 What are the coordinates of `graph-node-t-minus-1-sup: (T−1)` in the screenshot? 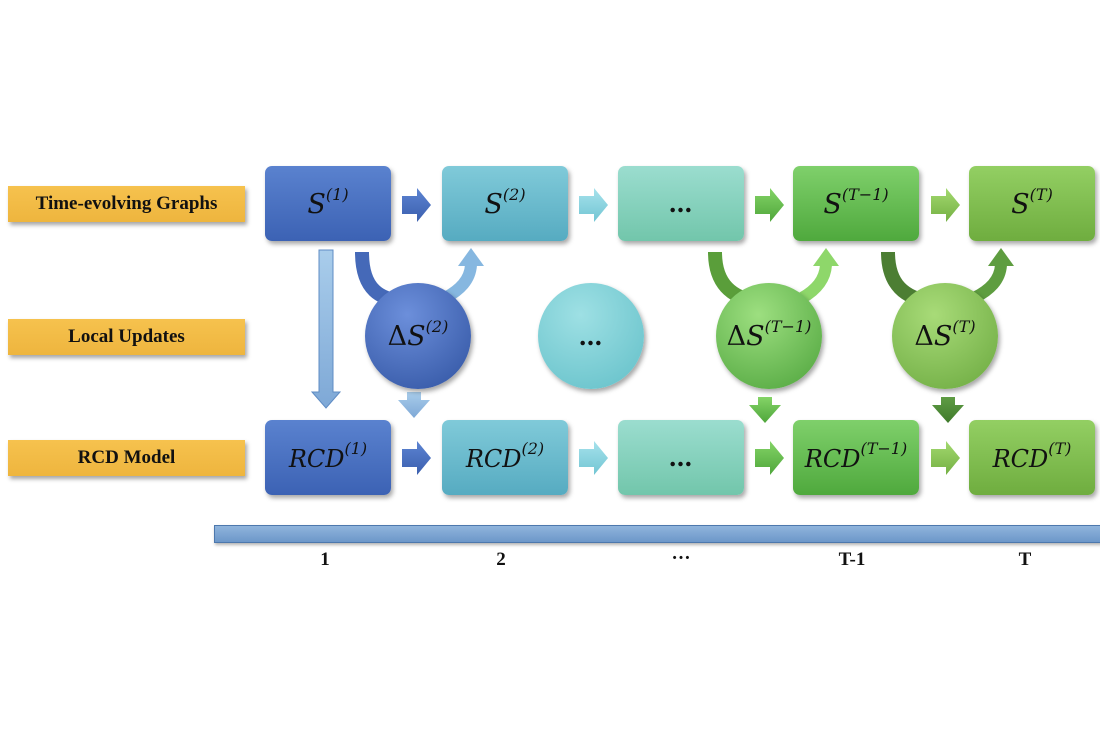 It's located at (865, 194).